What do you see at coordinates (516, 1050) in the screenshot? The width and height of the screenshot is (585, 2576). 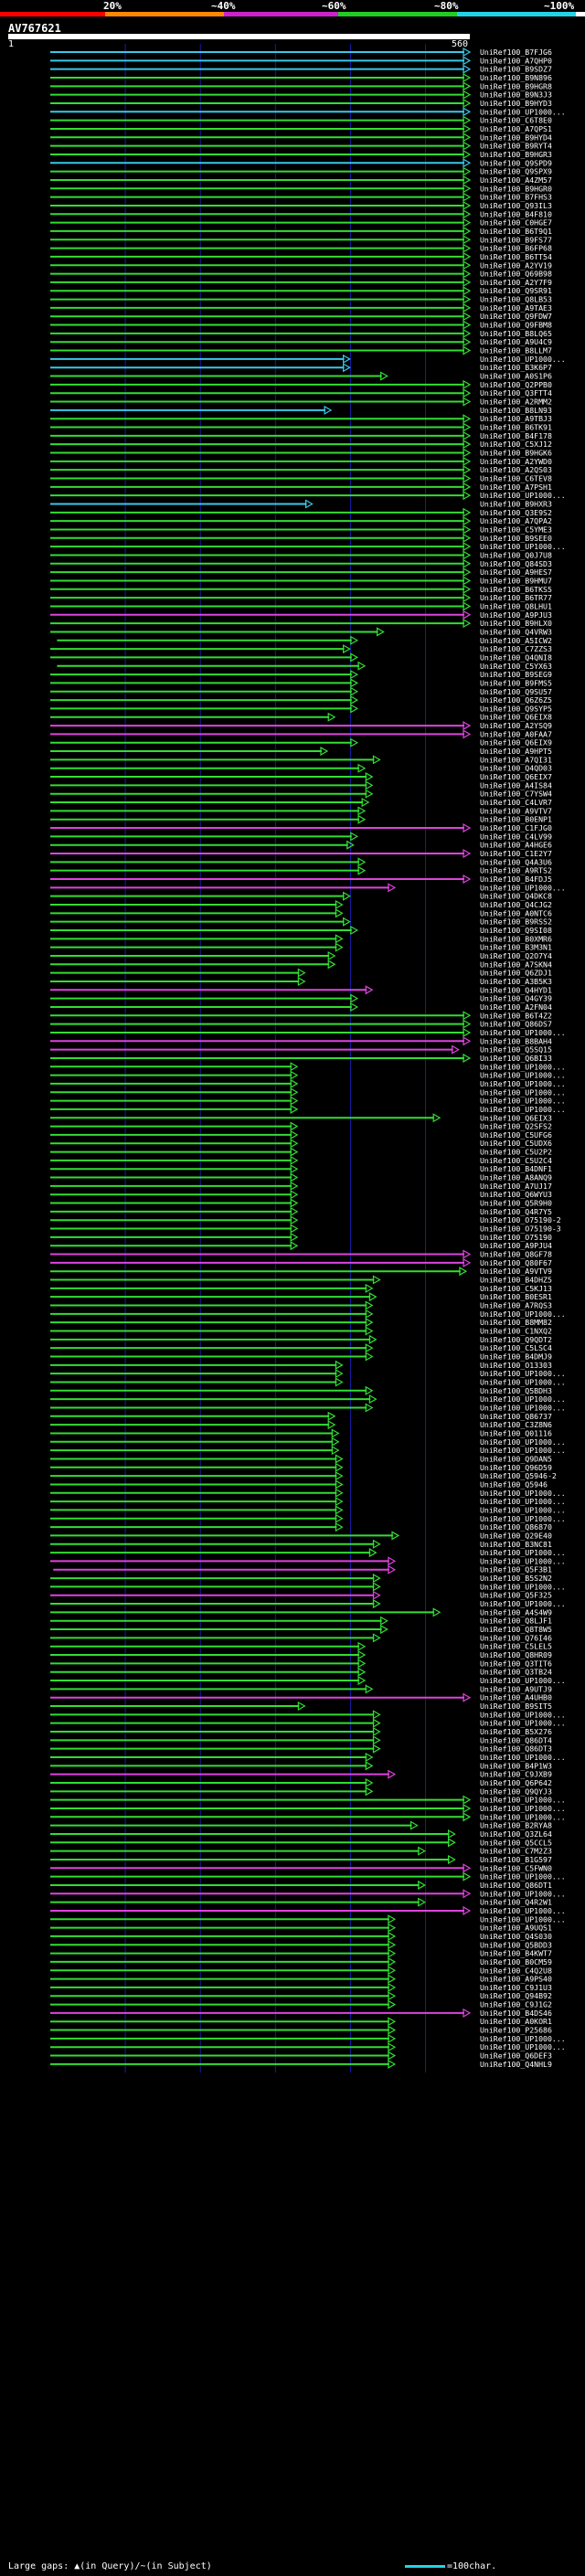 I see `hit-label: UniRef100_Q5SQ15` at bounding box center [516, 1050].